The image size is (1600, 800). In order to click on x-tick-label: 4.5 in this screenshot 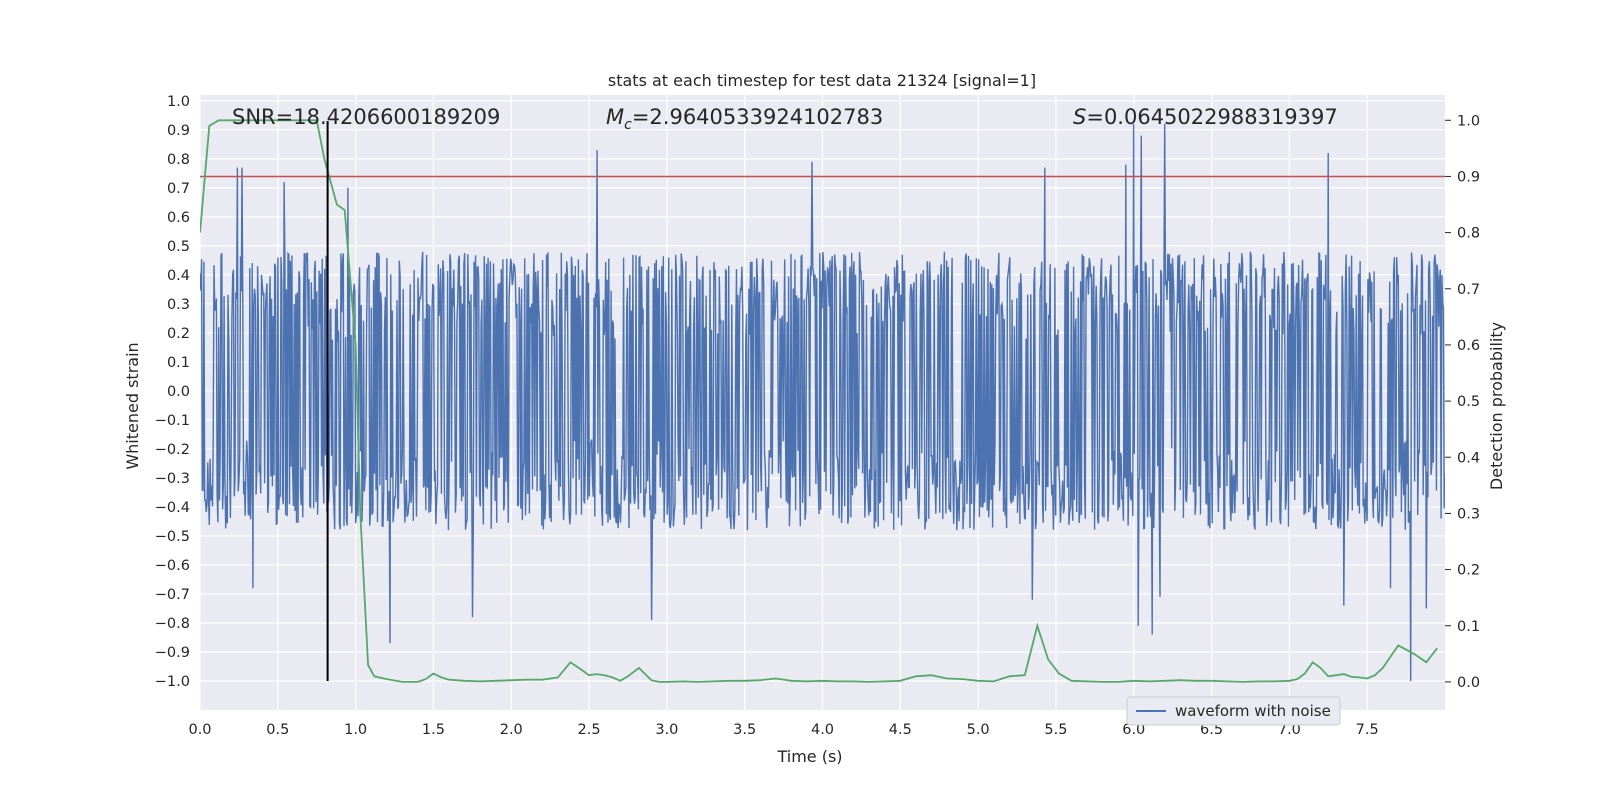, I will do `click(900, 730)`.